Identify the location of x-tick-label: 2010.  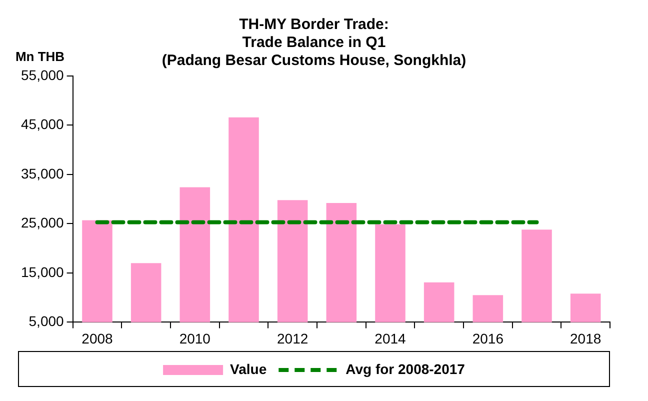
(195, 338).